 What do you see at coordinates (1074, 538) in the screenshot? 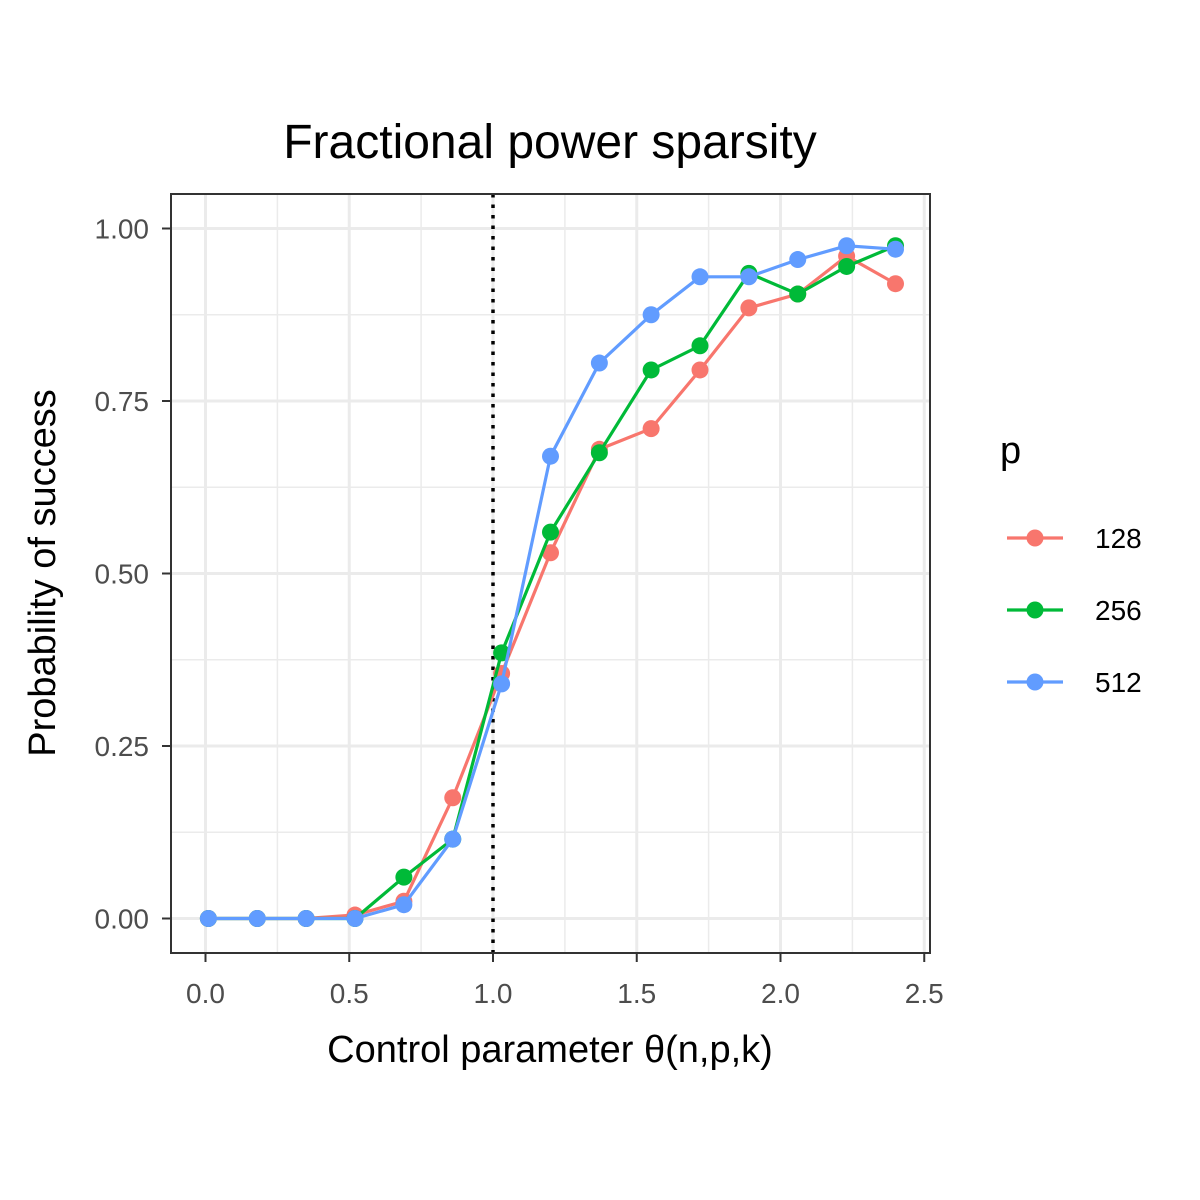
I see `legend-item-128: 128` at bounding box center [1074, 538].